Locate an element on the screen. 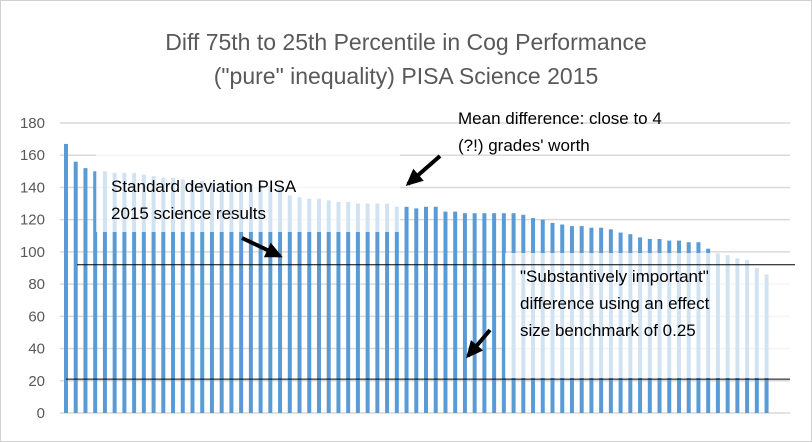 This screenshot has width=812, height=442. chart-title-line-2: ("pure" inequality) PISA Science 2015 is located at coordinates (406, 76).